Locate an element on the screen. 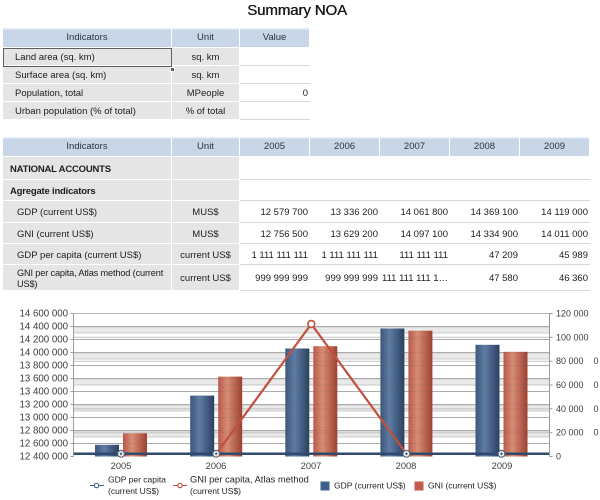 The image size is (600, 500). svg-text: 13 400 000 is located at coordinates (44, 392).